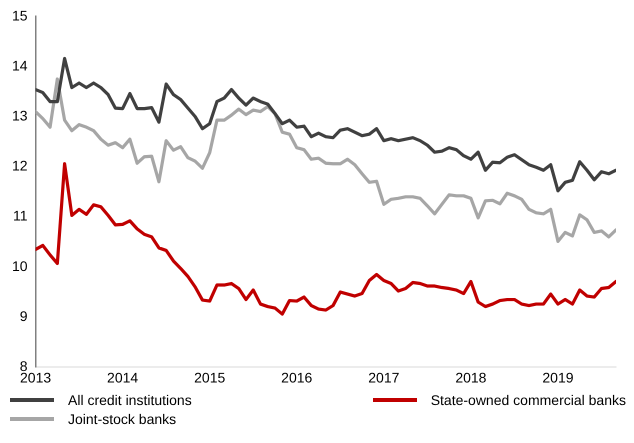 Image resolution: width=634 pixels, height=443 pixels. Describe the element at coordinates (20, 166) in the screenshot. I see `y-tick-label: 12` at that location.